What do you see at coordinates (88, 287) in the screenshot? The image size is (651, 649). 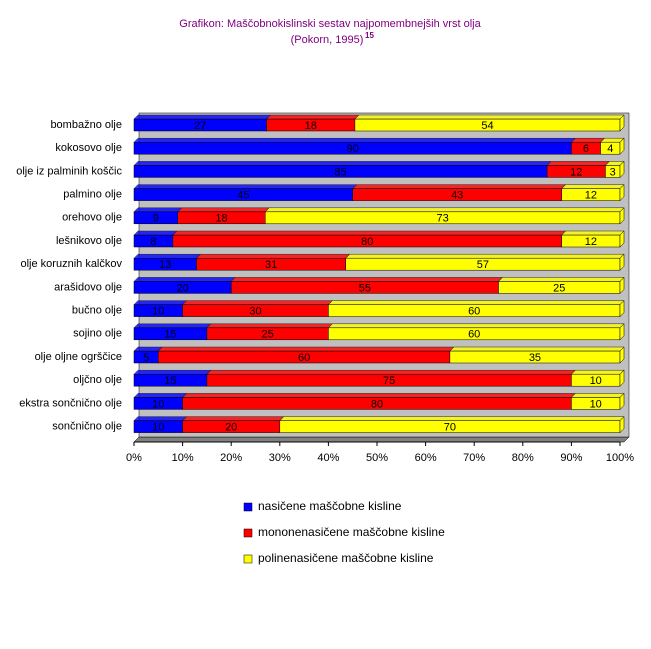 I see `y-tick-label: arašidovo olje` at bounding box center [88, 287].